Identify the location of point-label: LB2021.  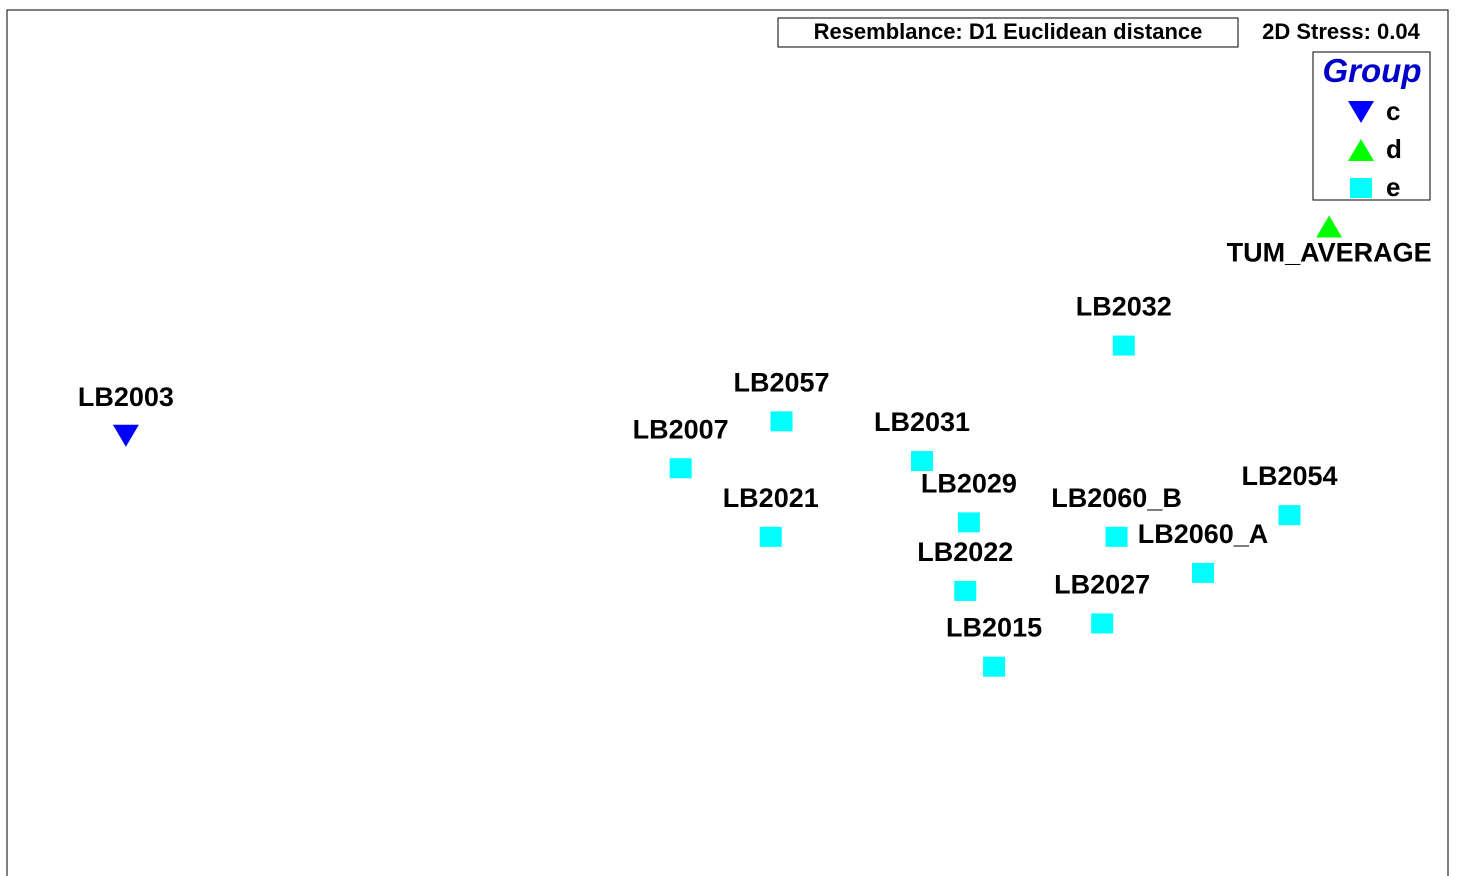
(771, 498).